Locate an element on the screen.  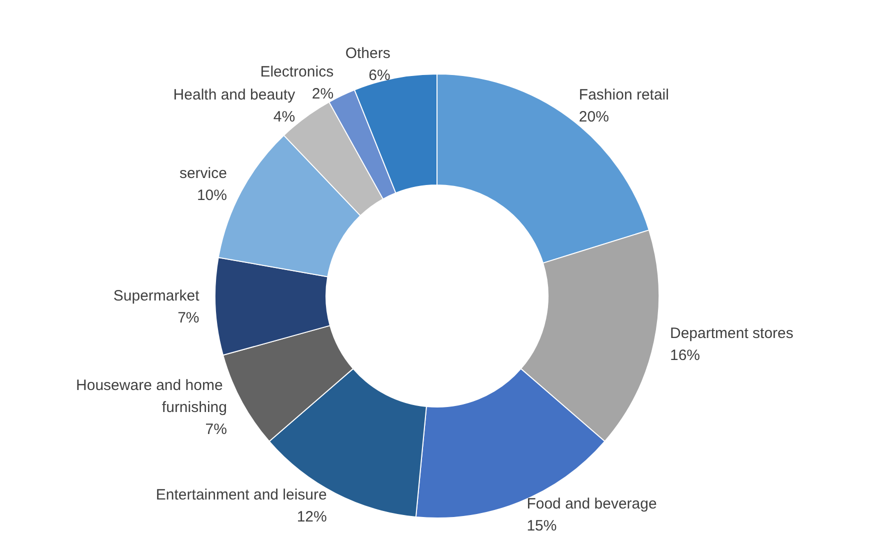
data-label: 16% is located at coordinates (685, 355).